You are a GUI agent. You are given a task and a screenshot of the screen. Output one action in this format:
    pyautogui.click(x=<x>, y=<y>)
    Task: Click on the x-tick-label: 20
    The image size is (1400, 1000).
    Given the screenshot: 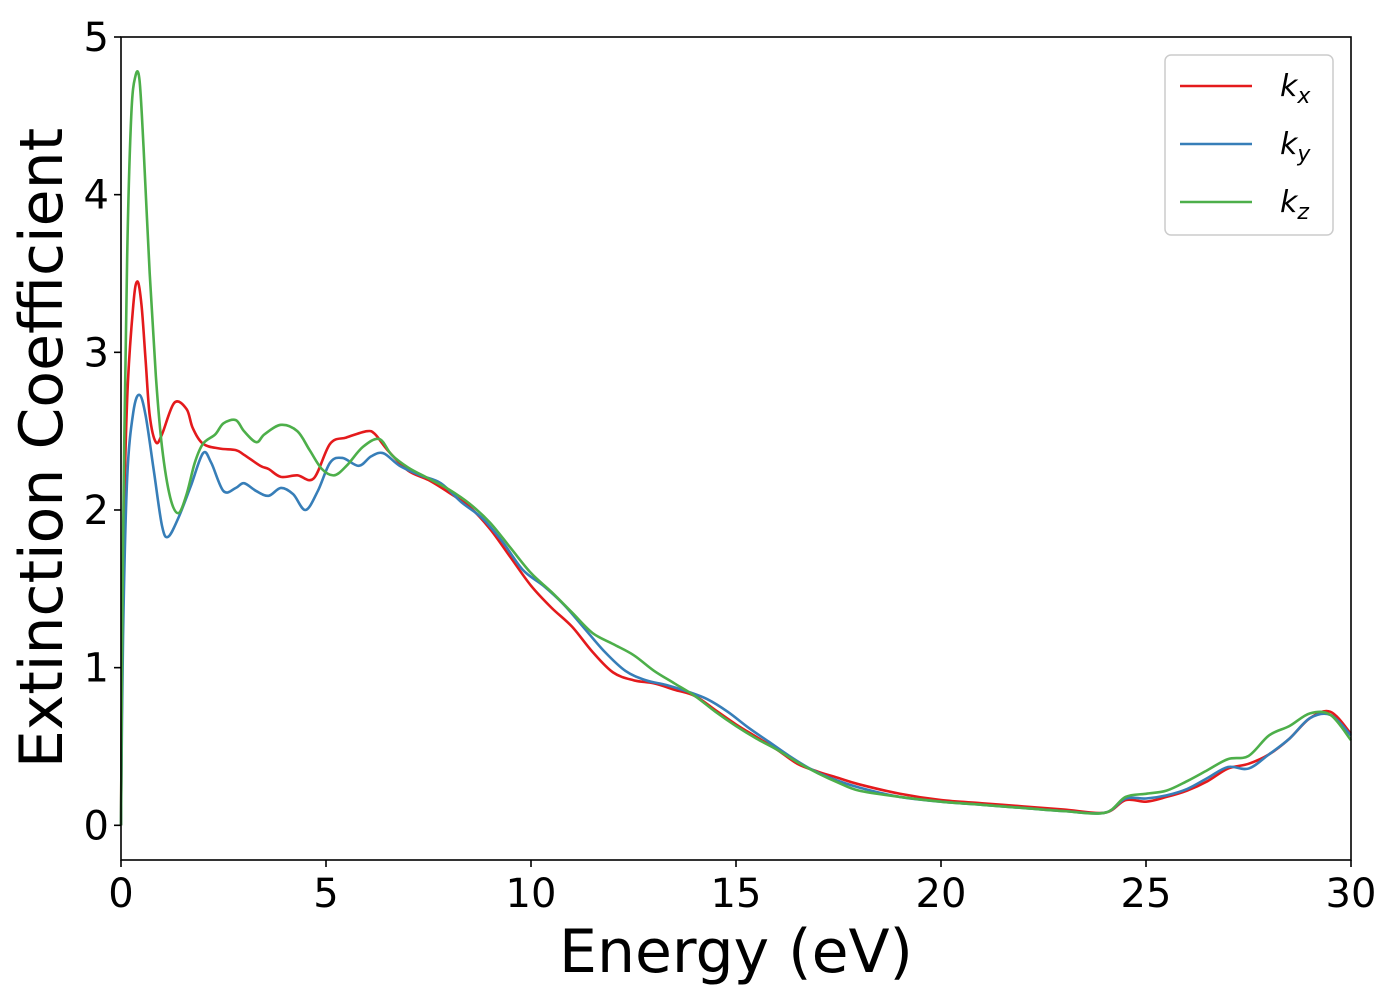 What is the action you would take?
    pyautogui.click(x=941, y=894)
    